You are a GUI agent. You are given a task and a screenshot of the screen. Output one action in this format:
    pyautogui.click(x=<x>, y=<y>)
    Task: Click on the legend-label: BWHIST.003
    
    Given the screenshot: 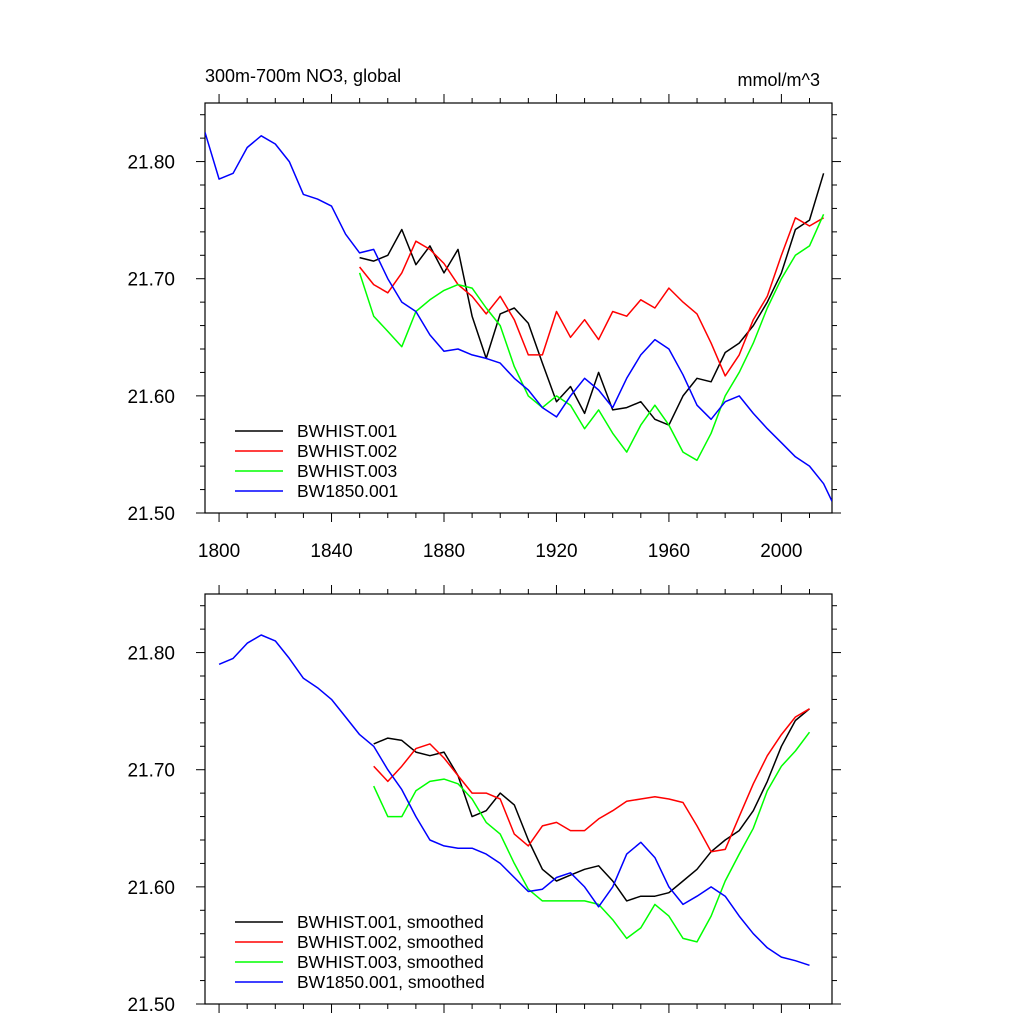 What is the action you would take?
    pyautogui.click(x=347, y=471)
    